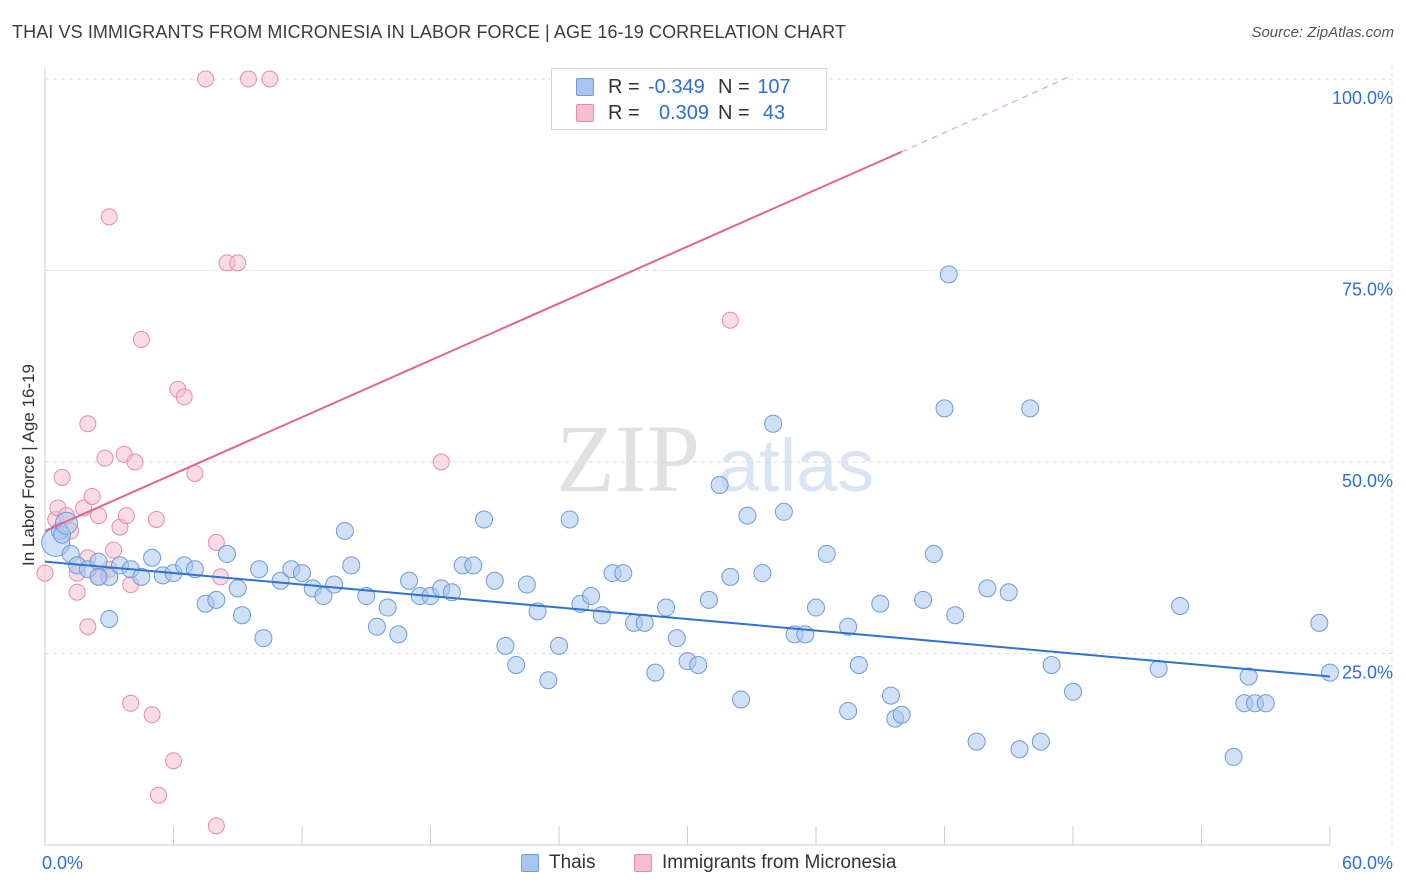 The image size is (1406, 892). Describe the element at coordinates (28, 465) in the screenshot. I see `y-axis-label: In Labor Force | Age 16-19` at that location.